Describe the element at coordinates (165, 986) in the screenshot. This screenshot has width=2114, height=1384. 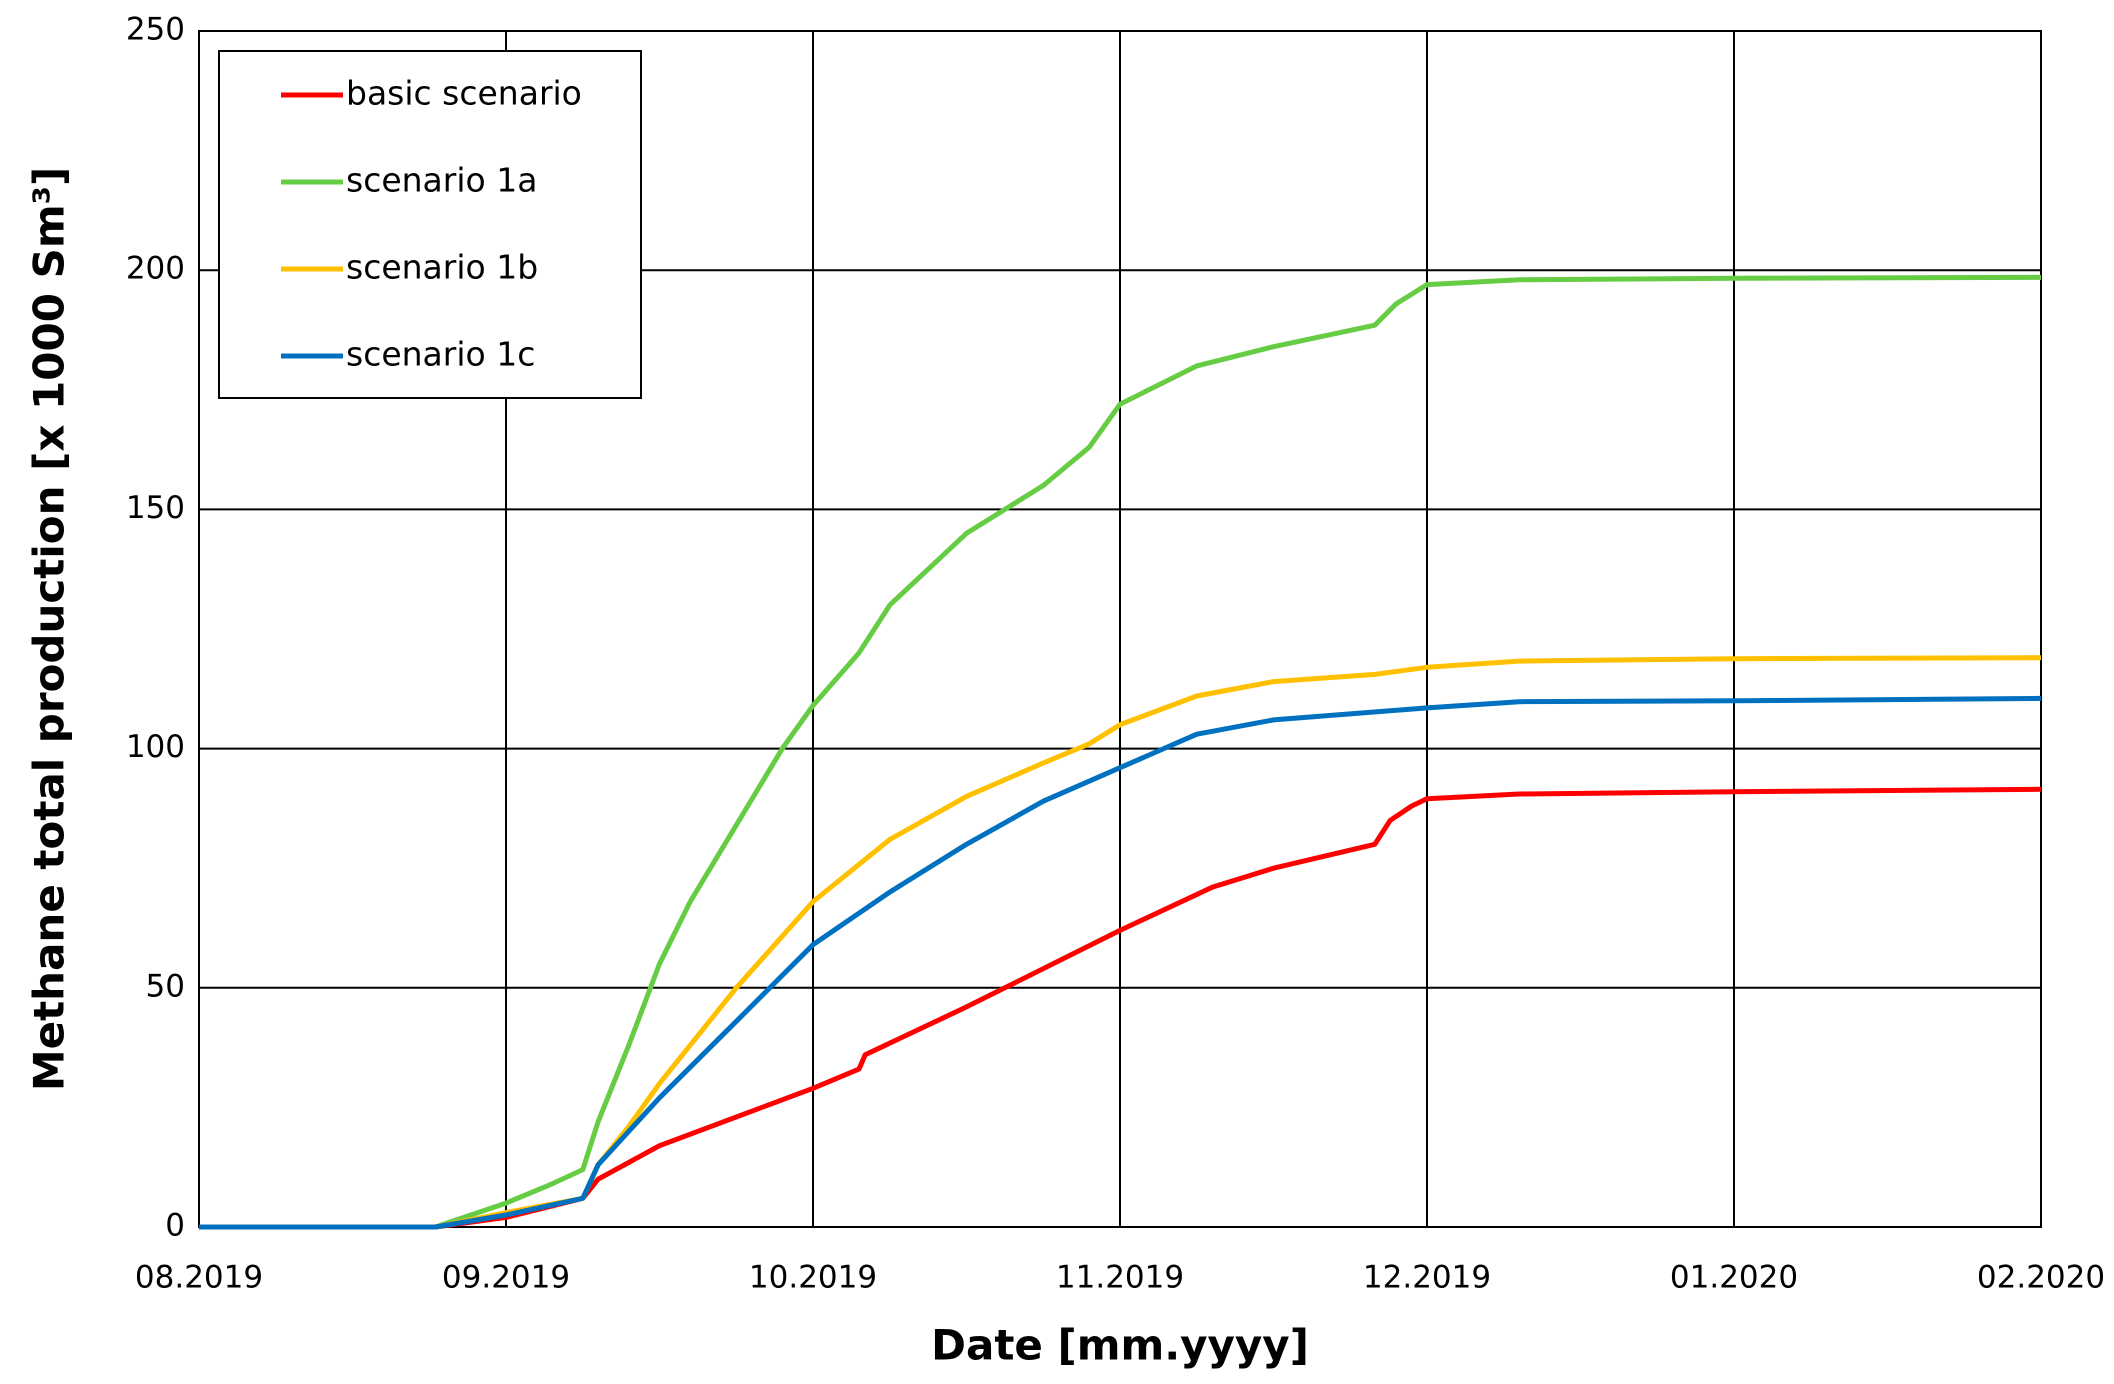
I see `y-tick-label: 50` at that location.